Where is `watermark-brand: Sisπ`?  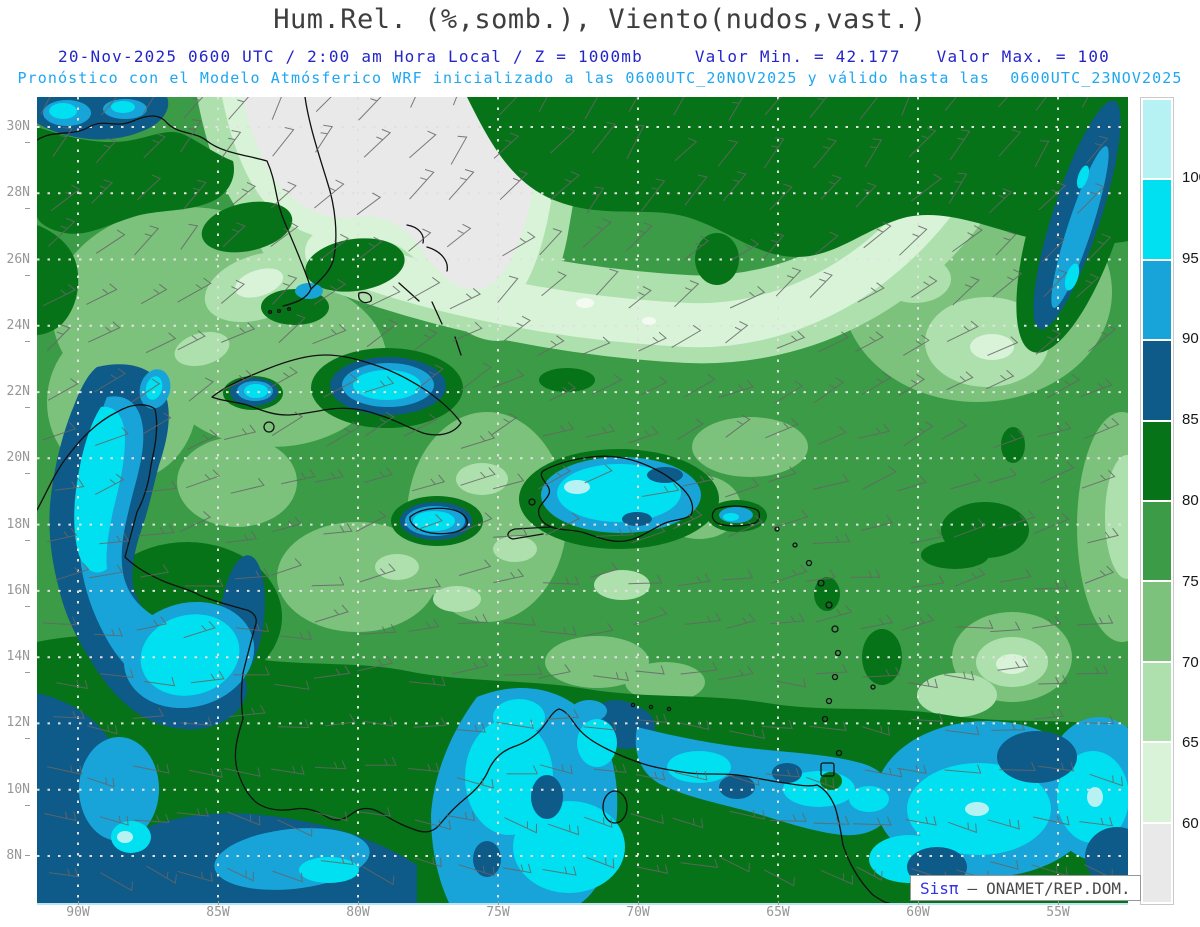
watermark-brand: Sisπ is located at coordinates (939, 888).